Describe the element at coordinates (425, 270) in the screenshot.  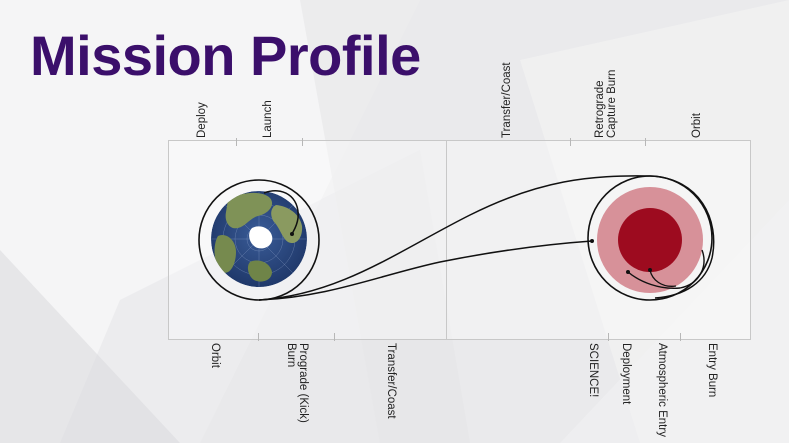
I see `transfer-trajectory-lower` at that location.